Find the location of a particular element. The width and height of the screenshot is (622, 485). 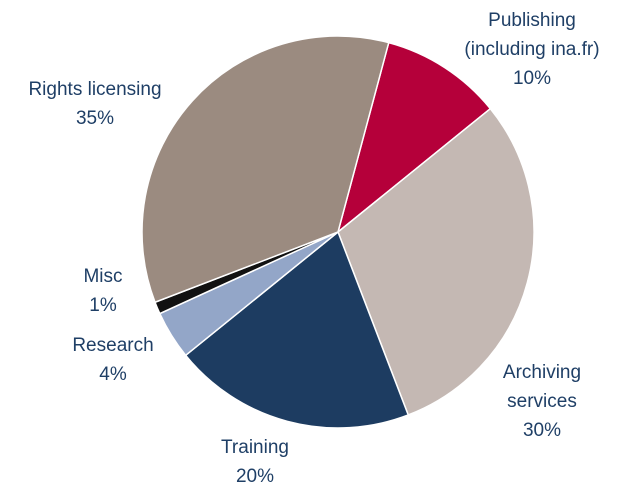

value-label: 10% is located at coordinates (532, 78).